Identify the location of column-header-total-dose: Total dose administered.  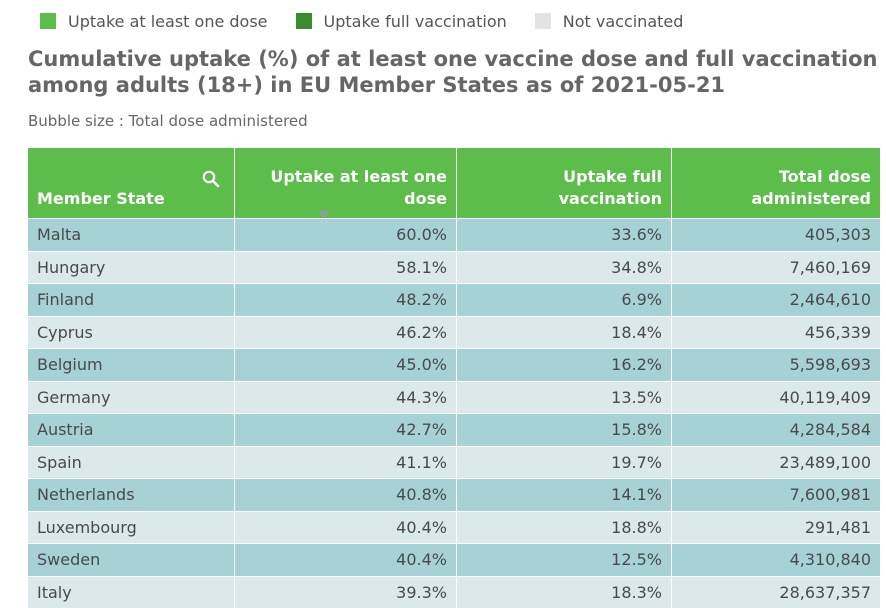
(776, 183).